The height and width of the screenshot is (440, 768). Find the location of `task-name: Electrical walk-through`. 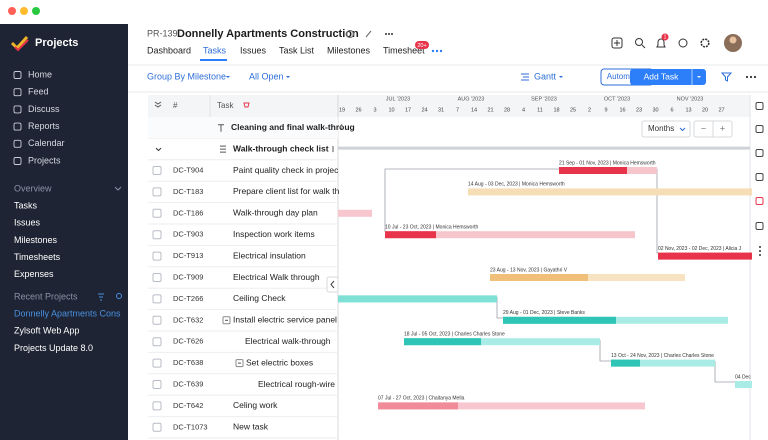

task-name: Electrical walk-through is located at coordinates (288, 341).